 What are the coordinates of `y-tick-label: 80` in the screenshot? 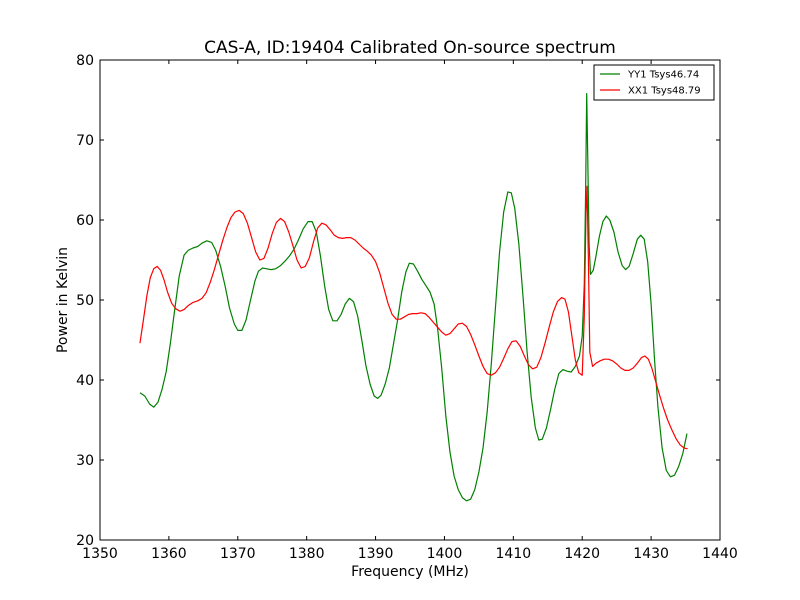 It's located at (85, 61).